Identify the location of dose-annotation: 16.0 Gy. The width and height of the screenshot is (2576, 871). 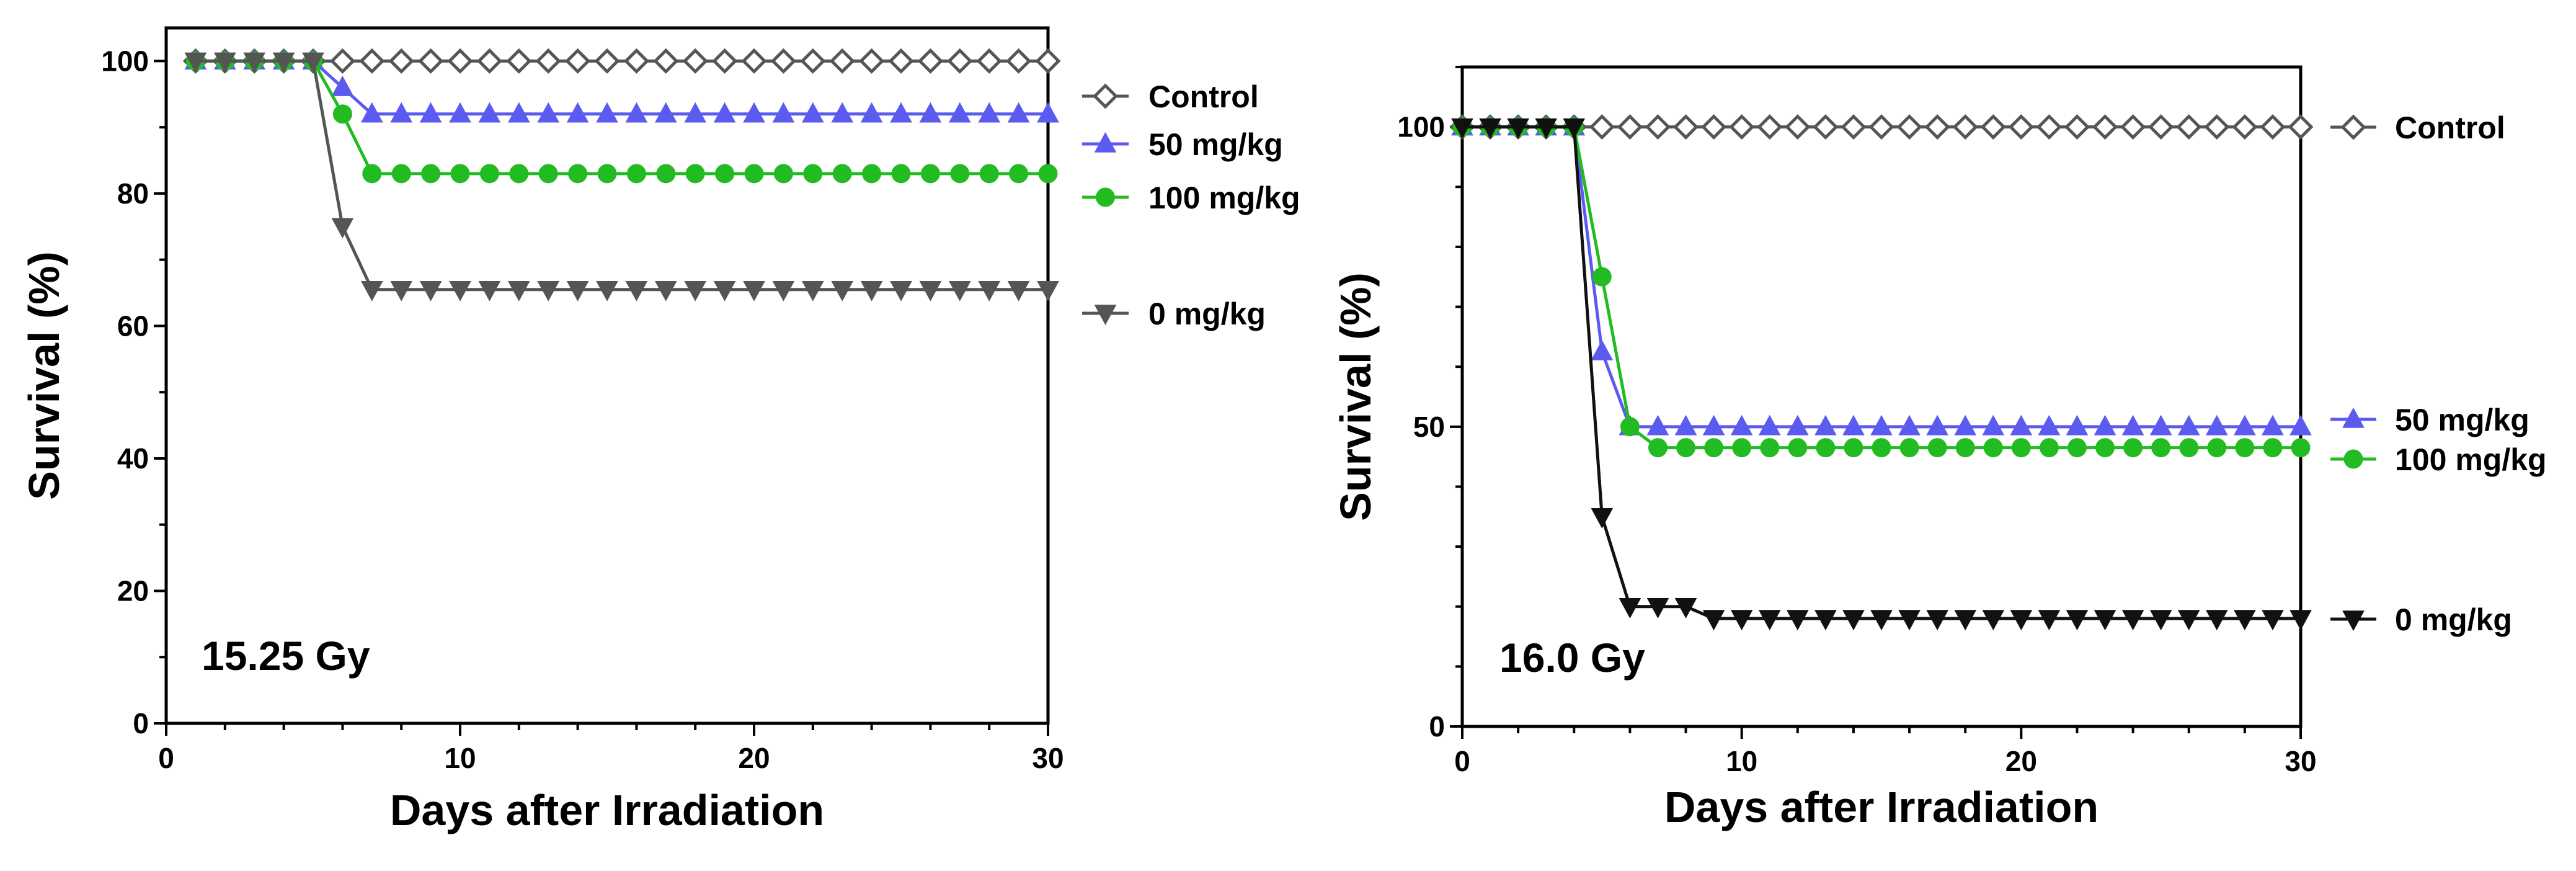
(1572, 658).